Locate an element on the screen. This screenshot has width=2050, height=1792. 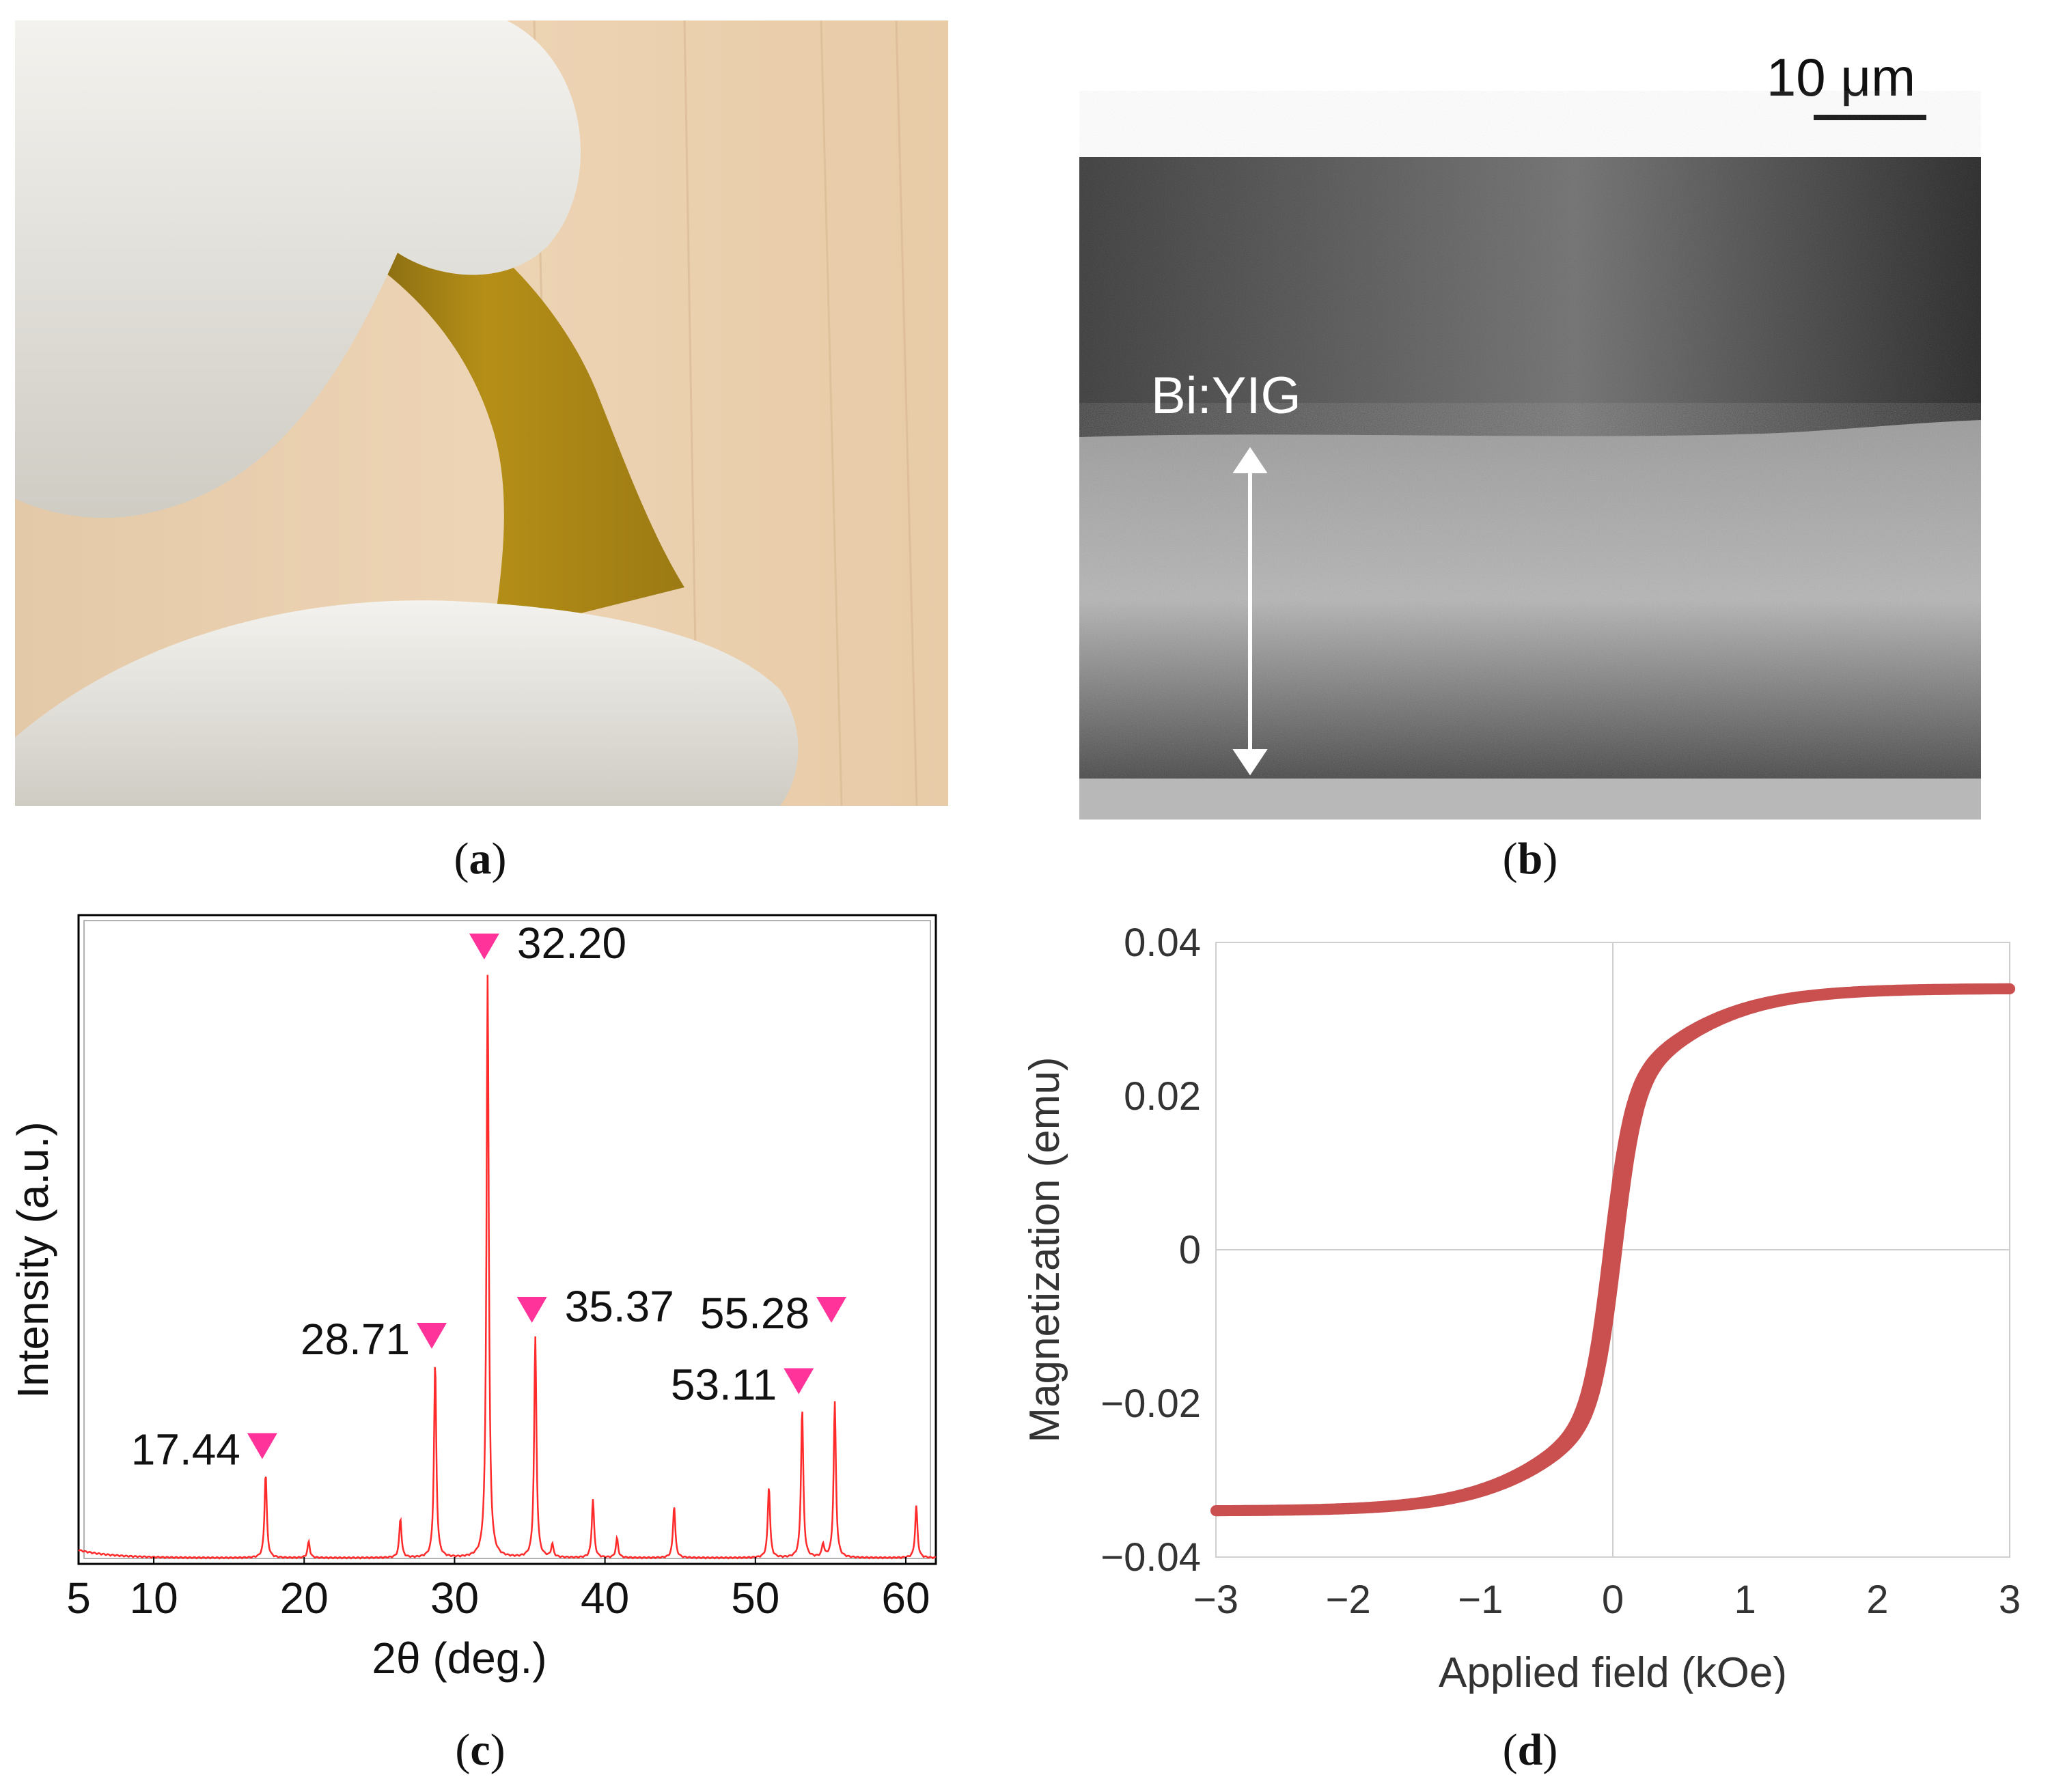
substrate is located at coordinates (1530, 799).